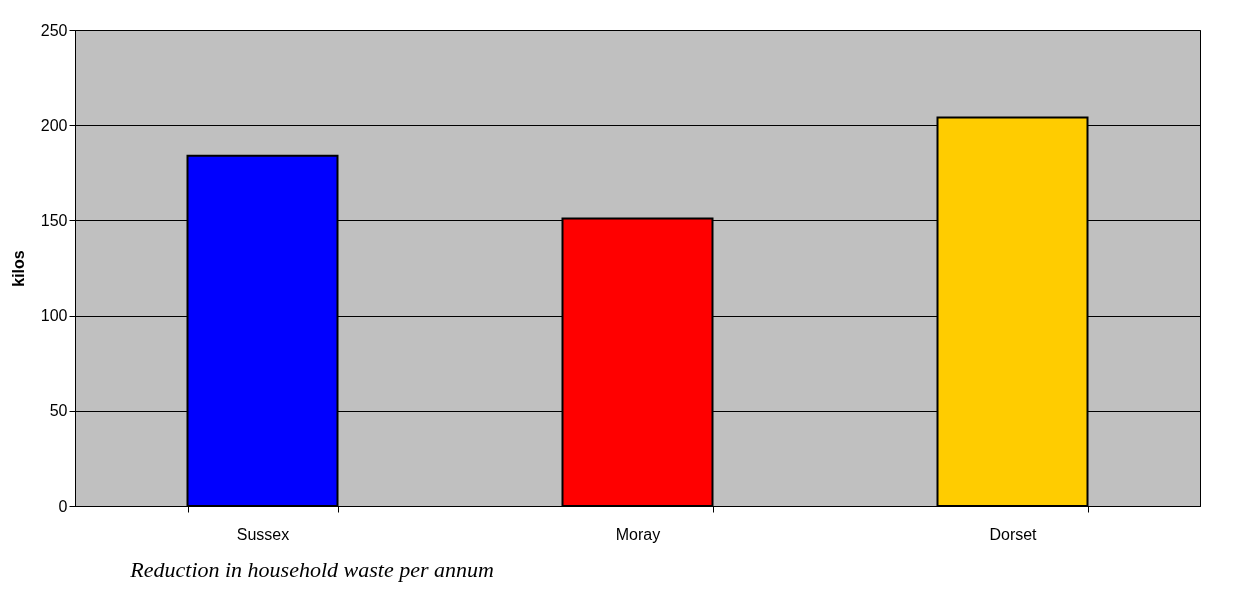 This screenshot has height=604, width=1234. I want to click on text: Reduction in household waste per annum, so click(311, 569).